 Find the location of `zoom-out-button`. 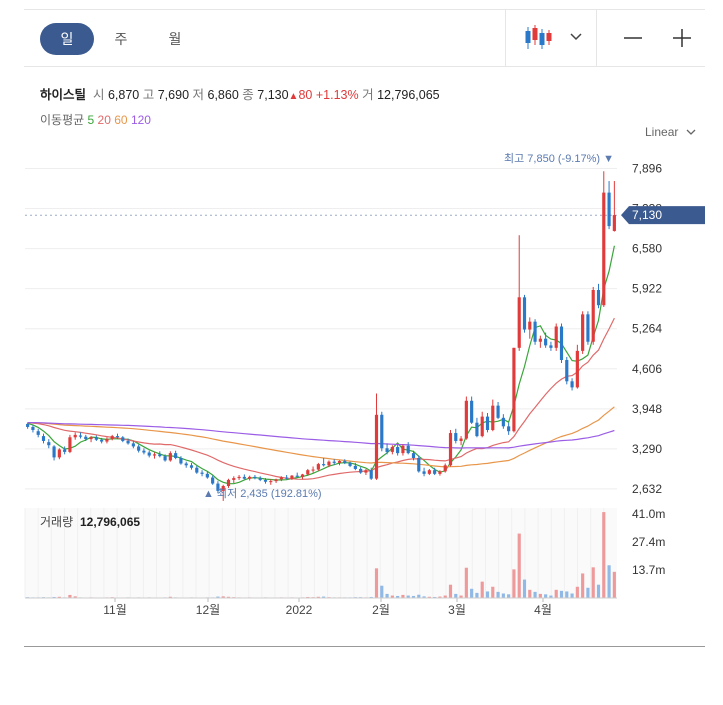

zoom-out-button is located at coordinates (633, 38).